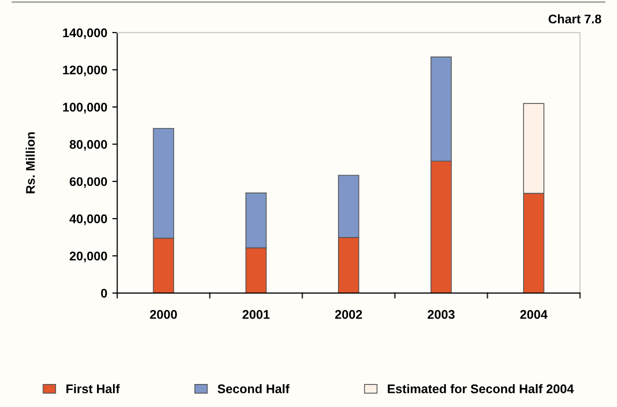 This screenshot has width=617, height=407. What do you see at coordinates (254, 389) in the screenshot?
I see `legend-label: Second Half` at bounding box center [254, 389].